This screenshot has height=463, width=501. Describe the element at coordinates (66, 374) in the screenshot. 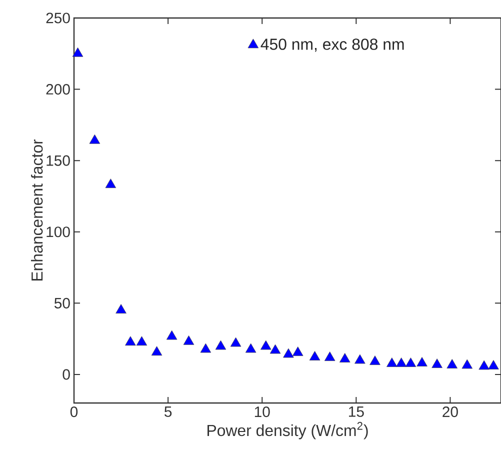

I see `y-tick-label: 0` at that location.